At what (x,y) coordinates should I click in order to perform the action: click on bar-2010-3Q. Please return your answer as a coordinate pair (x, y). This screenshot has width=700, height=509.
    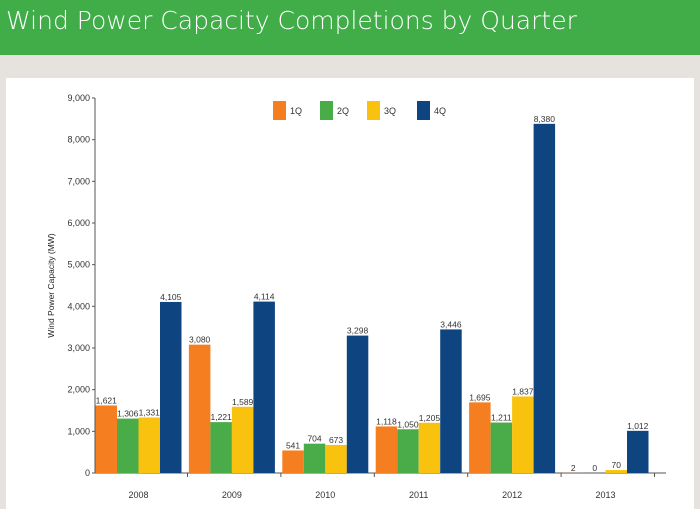
    Looking at the image, I should click on (336, 458).